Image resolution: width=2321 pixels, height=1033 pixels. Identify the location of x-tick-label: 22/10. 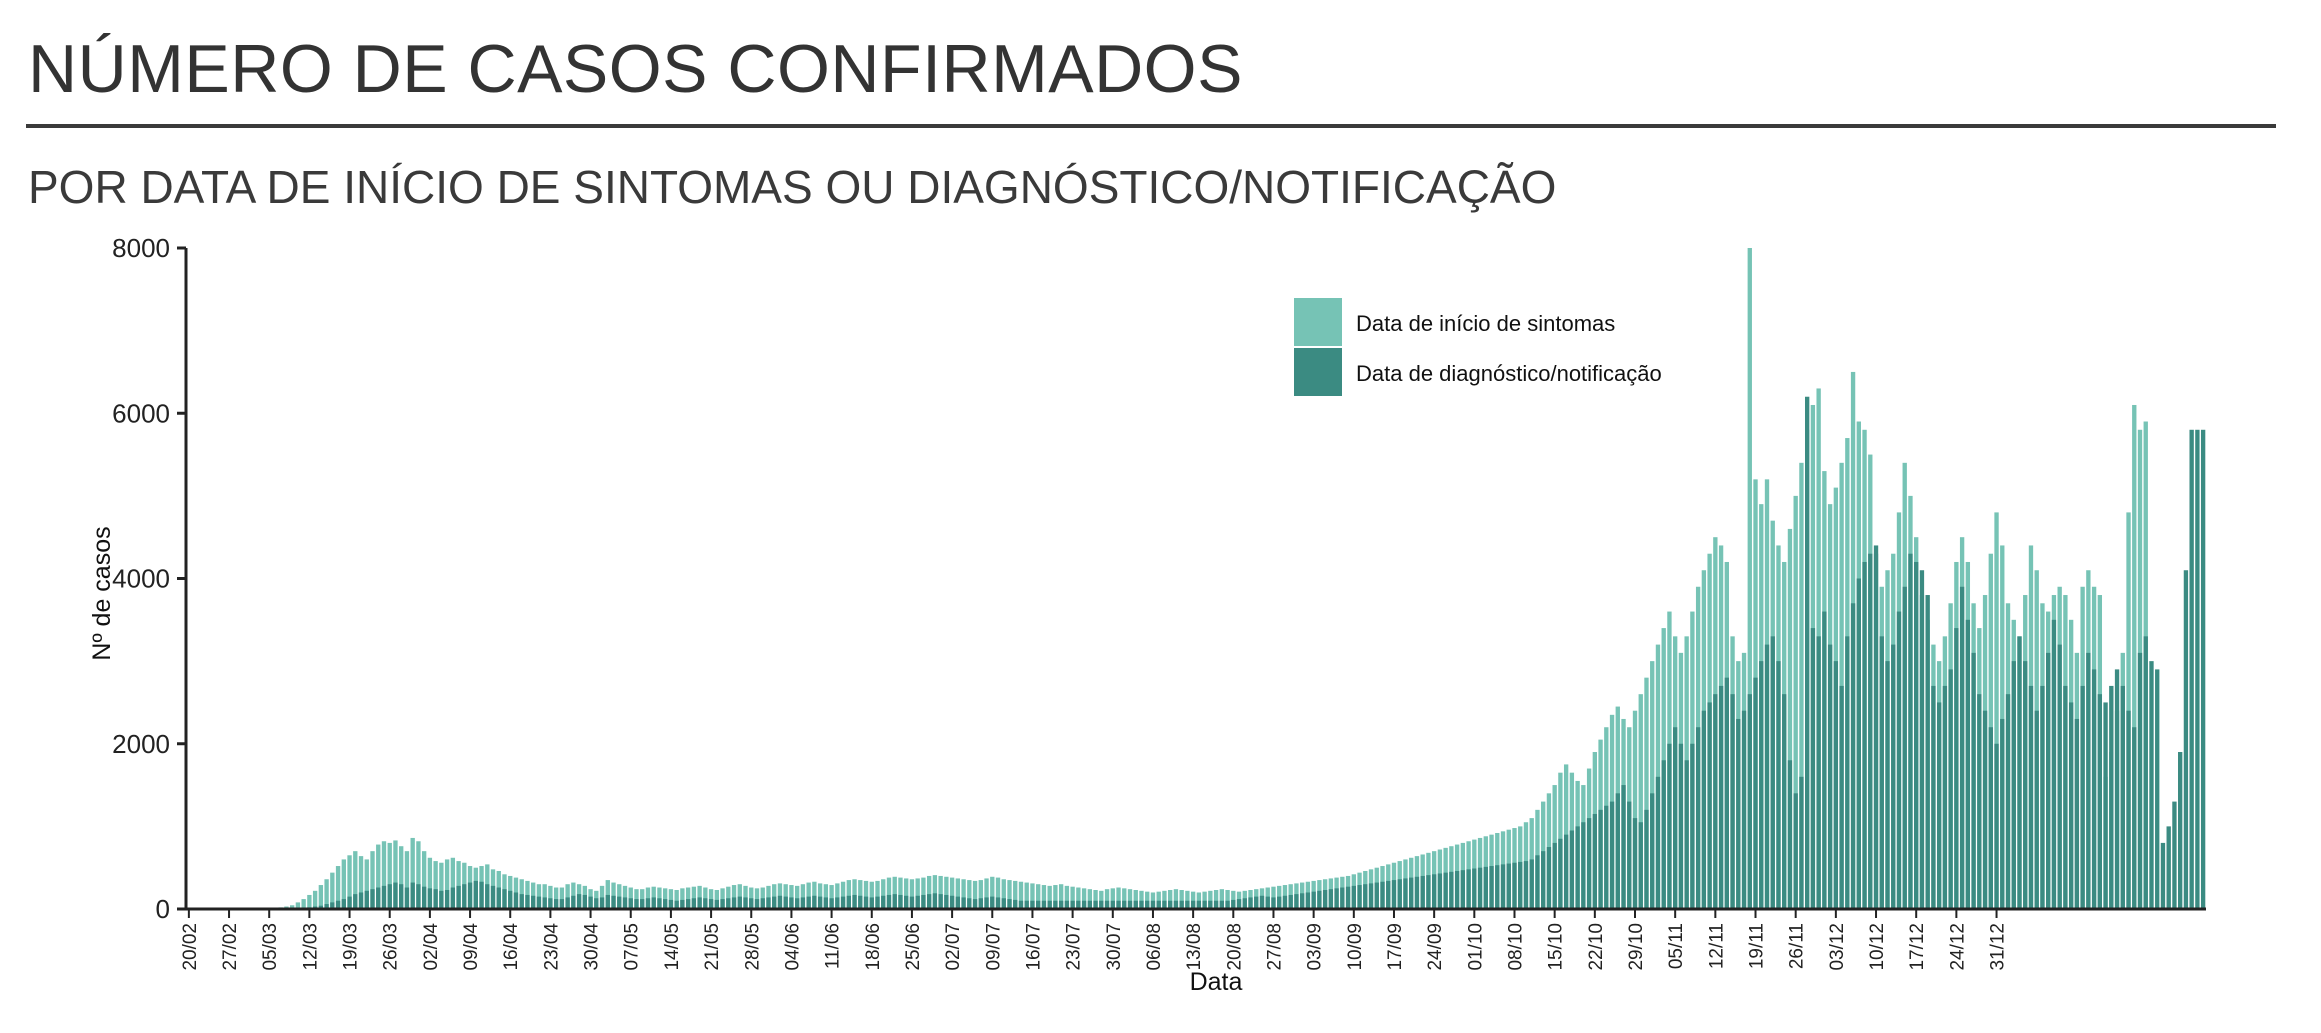
(1596, 947).